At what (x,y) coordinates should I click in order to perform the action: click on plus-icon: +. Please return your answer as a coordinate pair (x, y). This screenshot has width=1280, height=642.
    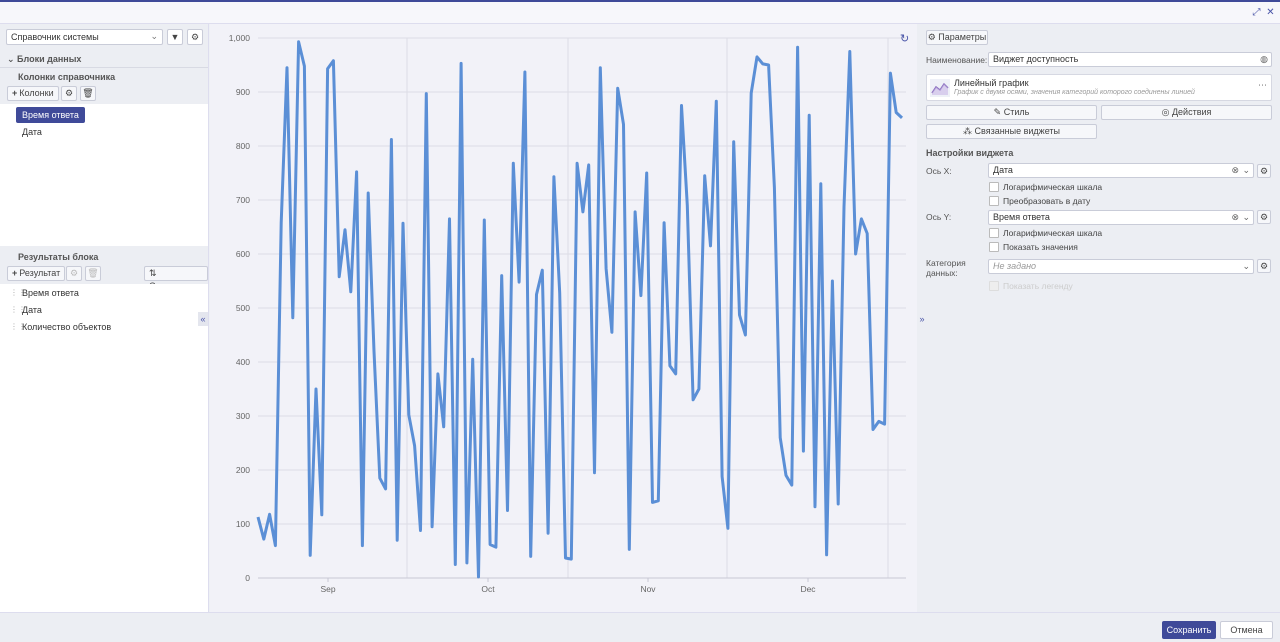
    Looking at the image, I should click on (15, 93).